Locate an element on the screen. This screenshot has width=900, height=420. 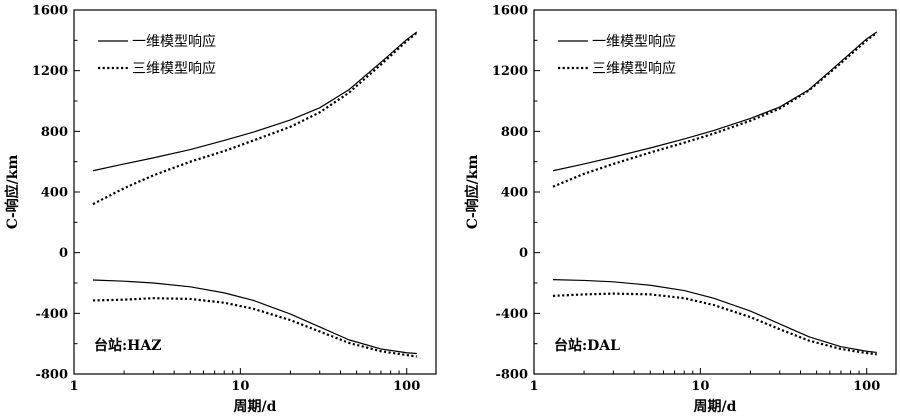
station-label: 台站:HAZ is located at coordinates (127, 345).